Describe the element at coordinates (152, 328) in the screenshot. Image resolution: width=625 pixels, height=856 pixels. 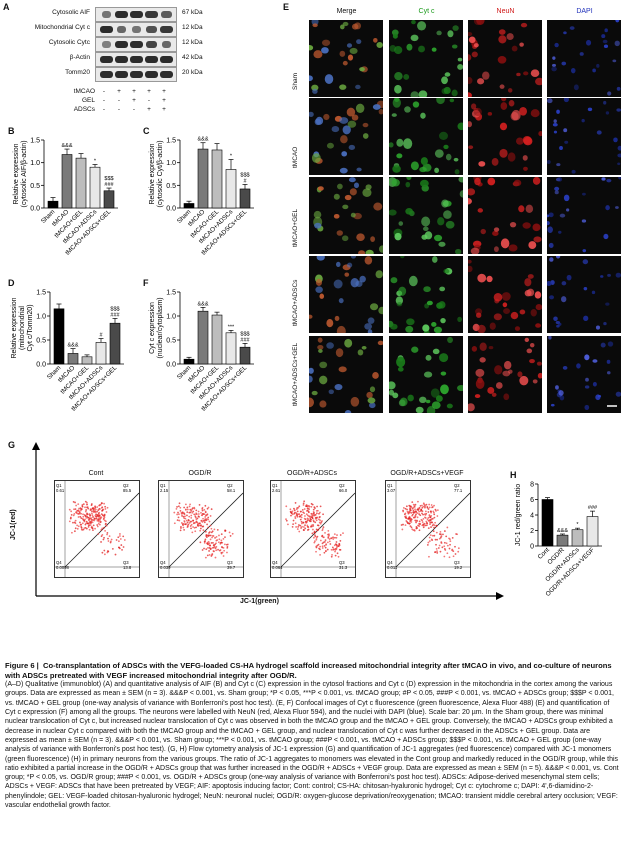
I see `y-axis-label: Cyt c expression` at that location.